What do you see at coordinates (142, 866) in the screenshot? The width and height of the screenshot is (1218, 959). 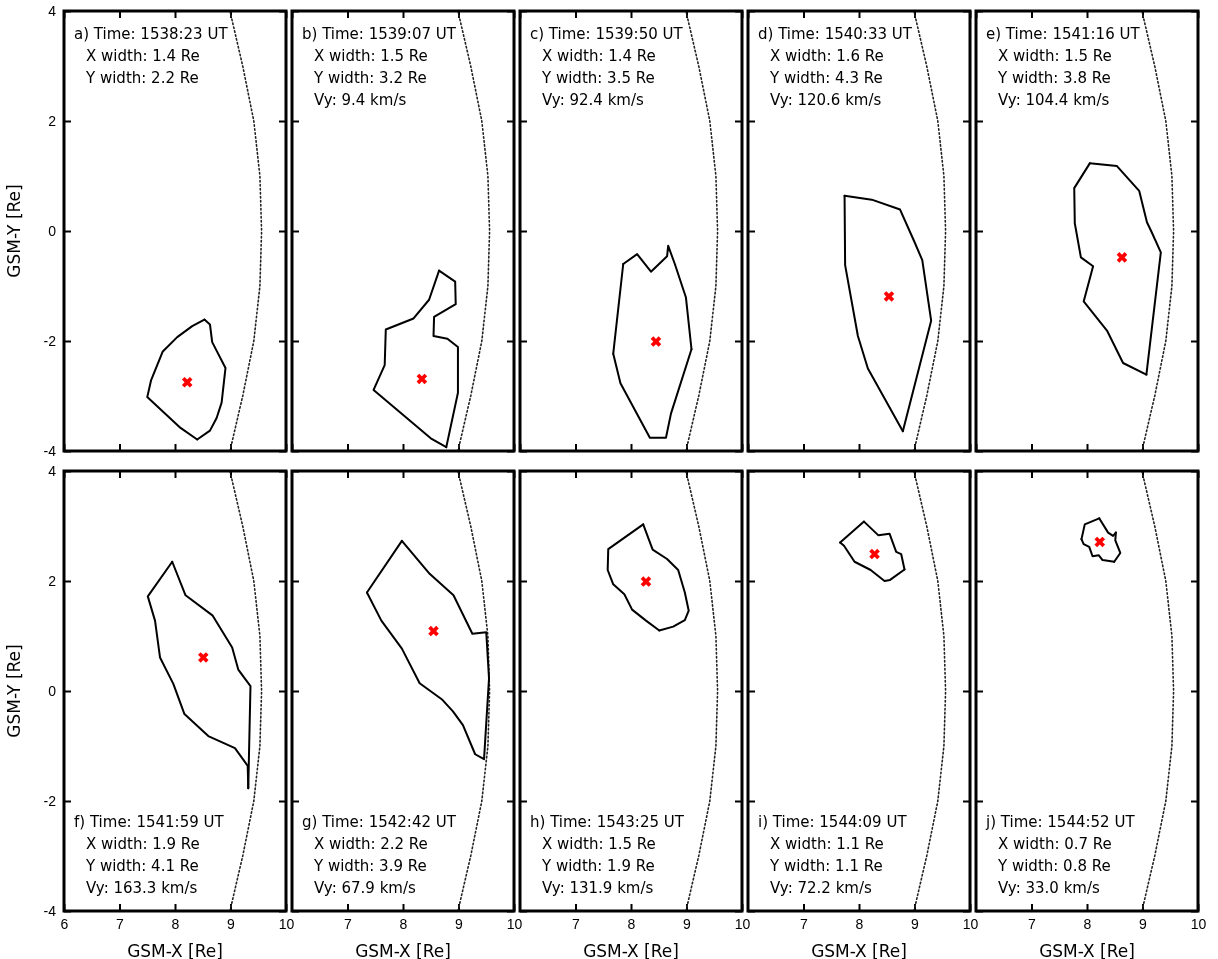 I see `annotation: Y width: 4.1 Re` at bounding box center [142, 866].